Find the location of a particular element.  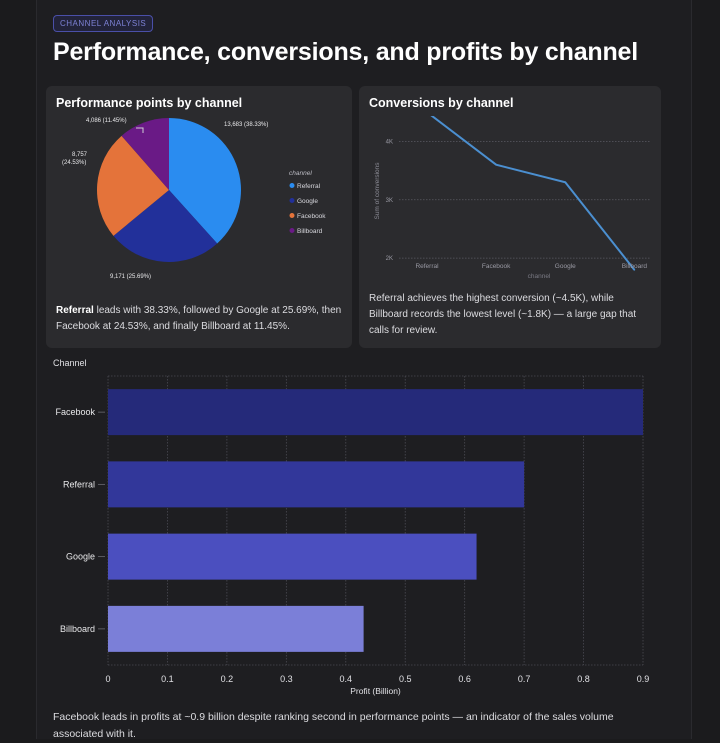

bar-x-tick: 0.1 is located at coordinates (167, 679).